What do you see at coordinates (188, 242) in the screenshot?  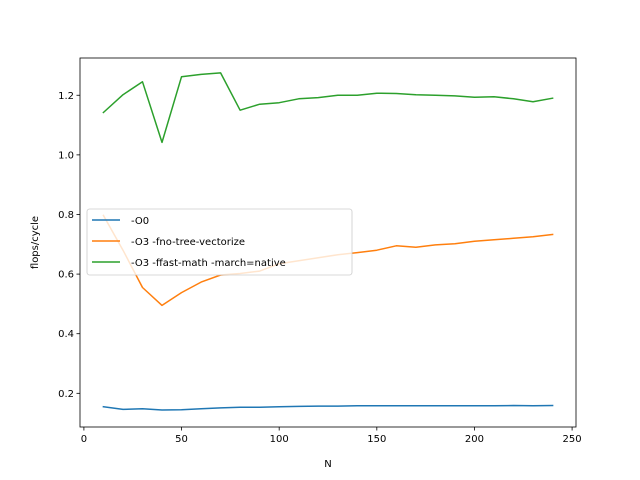 I see `legend-label-1: -O3 -fno-tree-vectorize` at bounding box center [188, 242].